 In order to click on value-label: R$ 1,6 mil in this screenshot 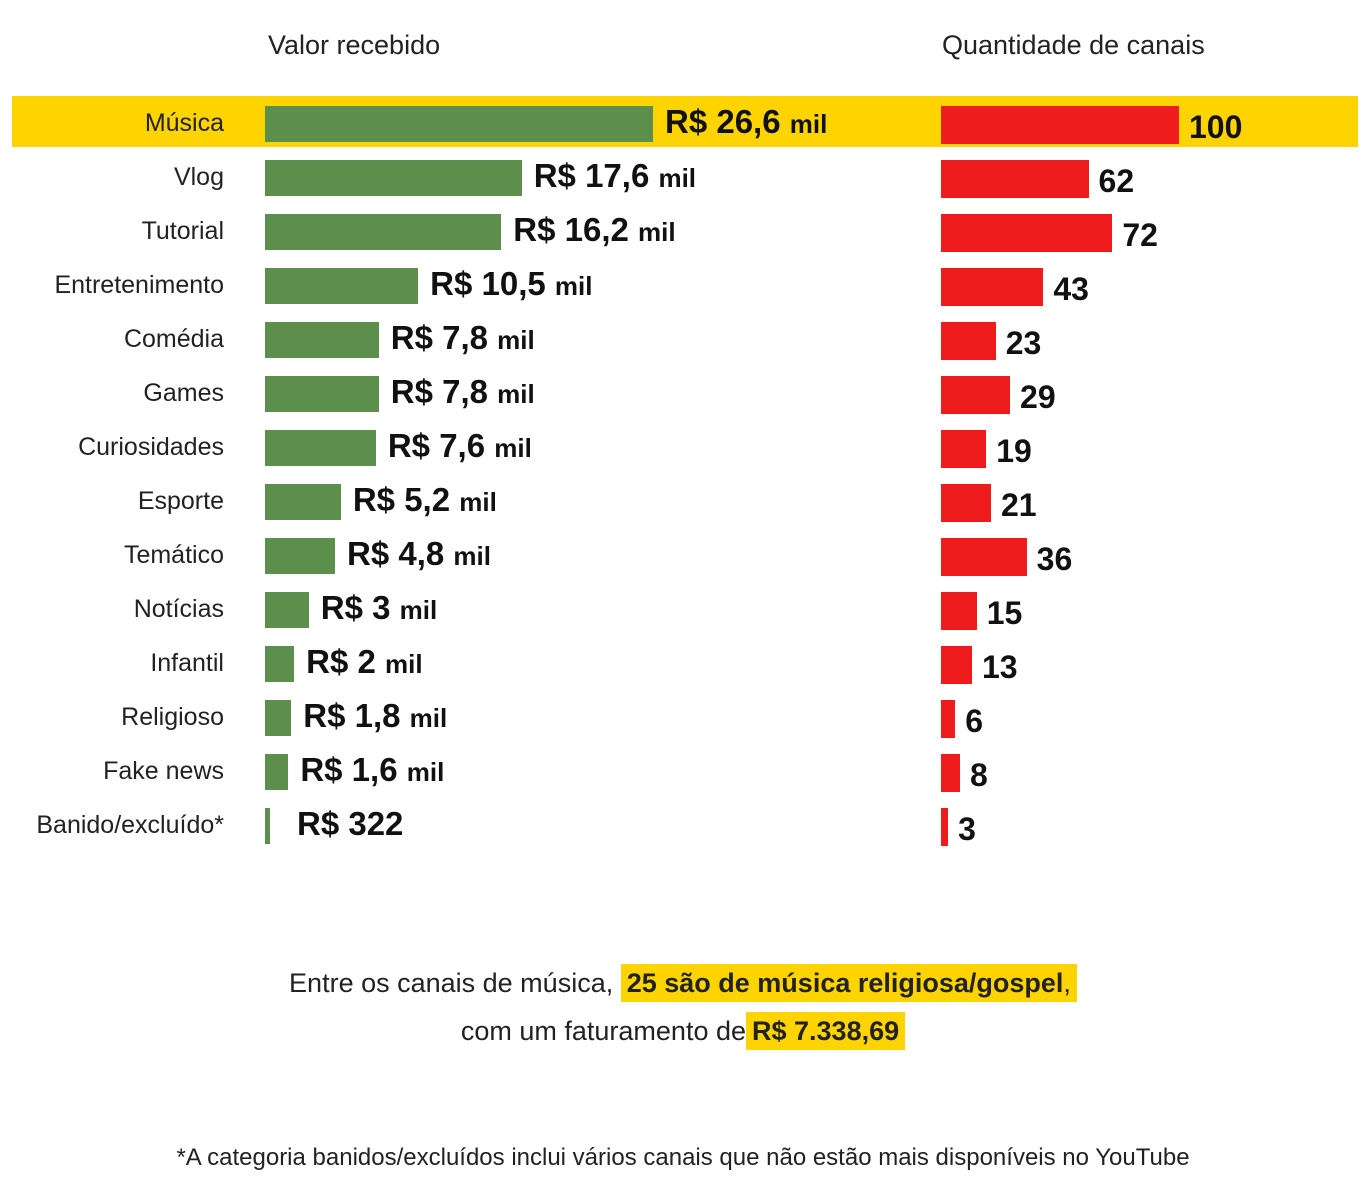, I will do `click(372, 769)`.